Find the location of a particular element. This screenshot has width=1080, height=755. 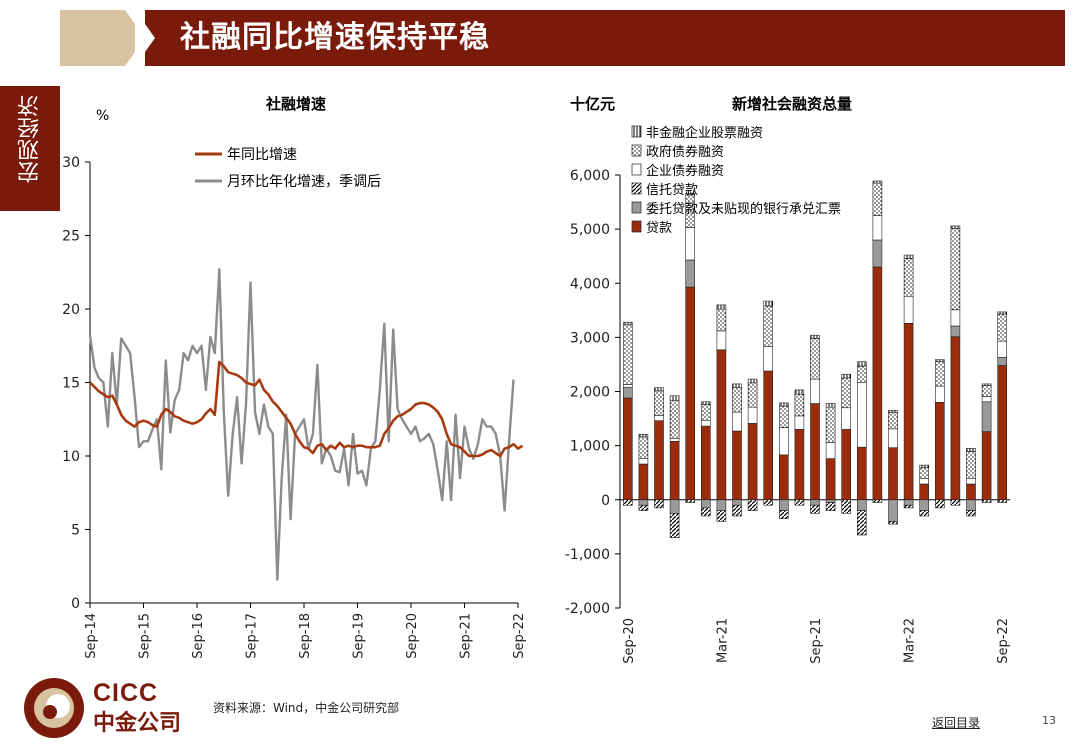

left-x-tick-label: Sep-17 is located at coordinates (252, 636).